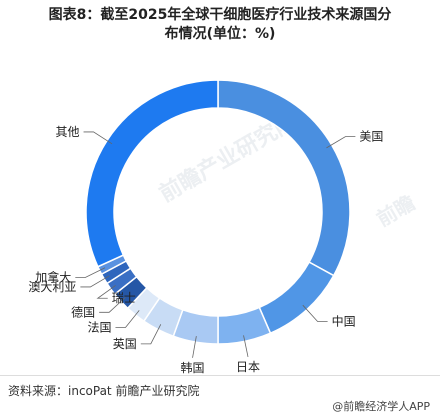 This screenshot has width=440, height=417. Describe the element at coordinates (193, 367) in the screenshot. I see `slice-label-3: 韩国` at that location.